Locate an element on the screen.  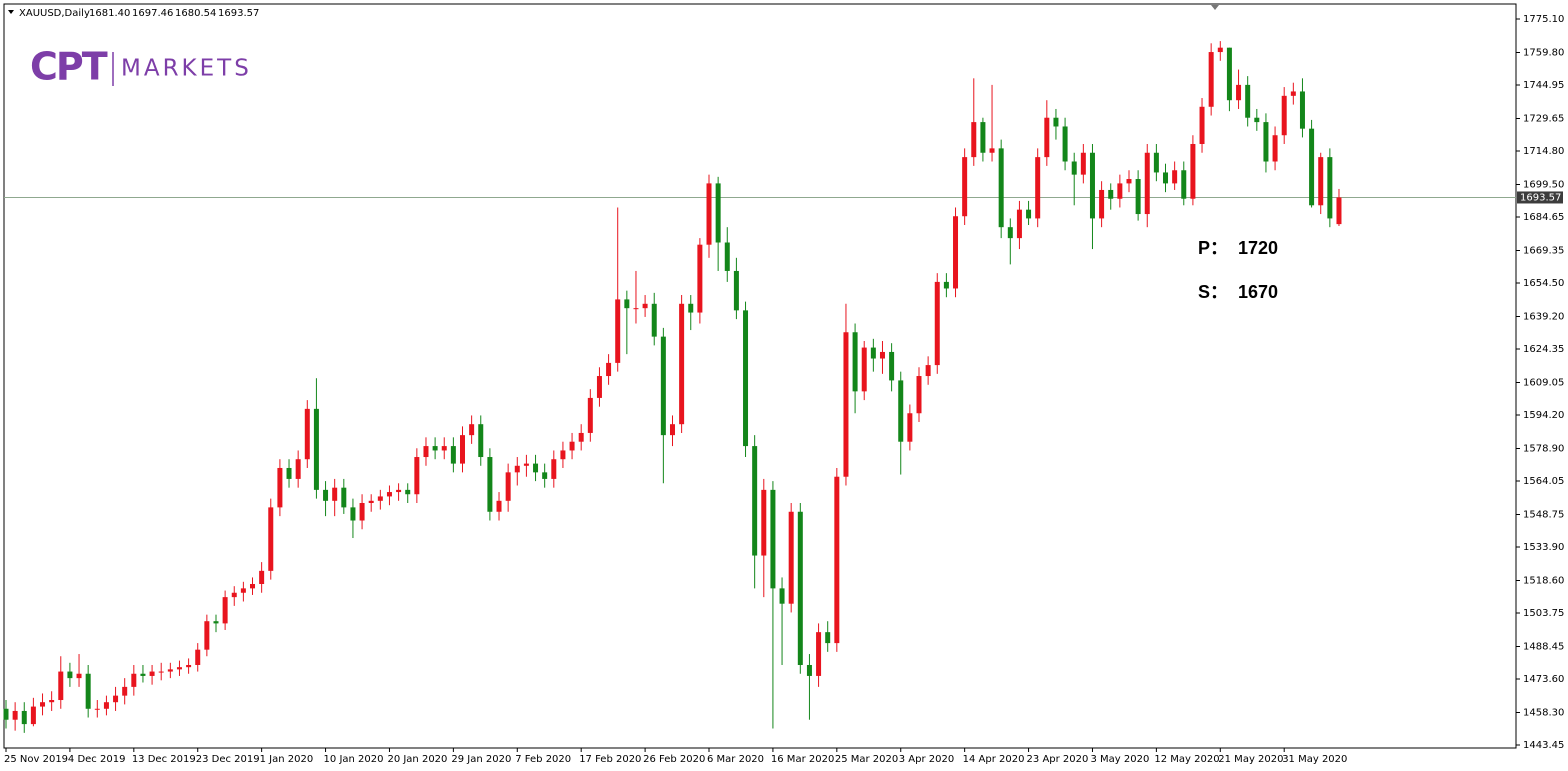
x-tick-label: 14 Apr 2020 is located at coordinates (994, 759).